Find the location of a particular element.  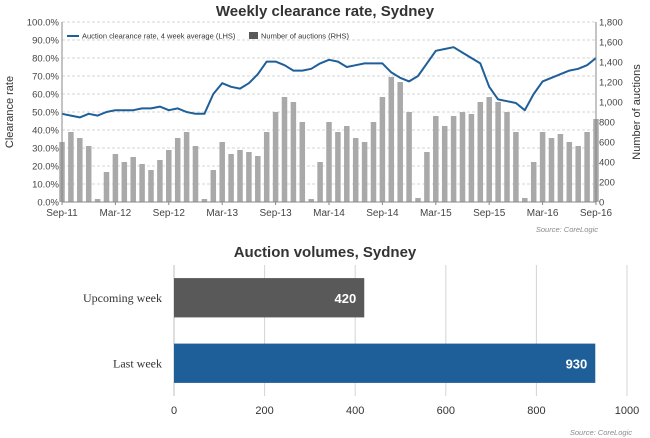

bottom-x-tick-label: 600 is located at coordinates (446, 411).